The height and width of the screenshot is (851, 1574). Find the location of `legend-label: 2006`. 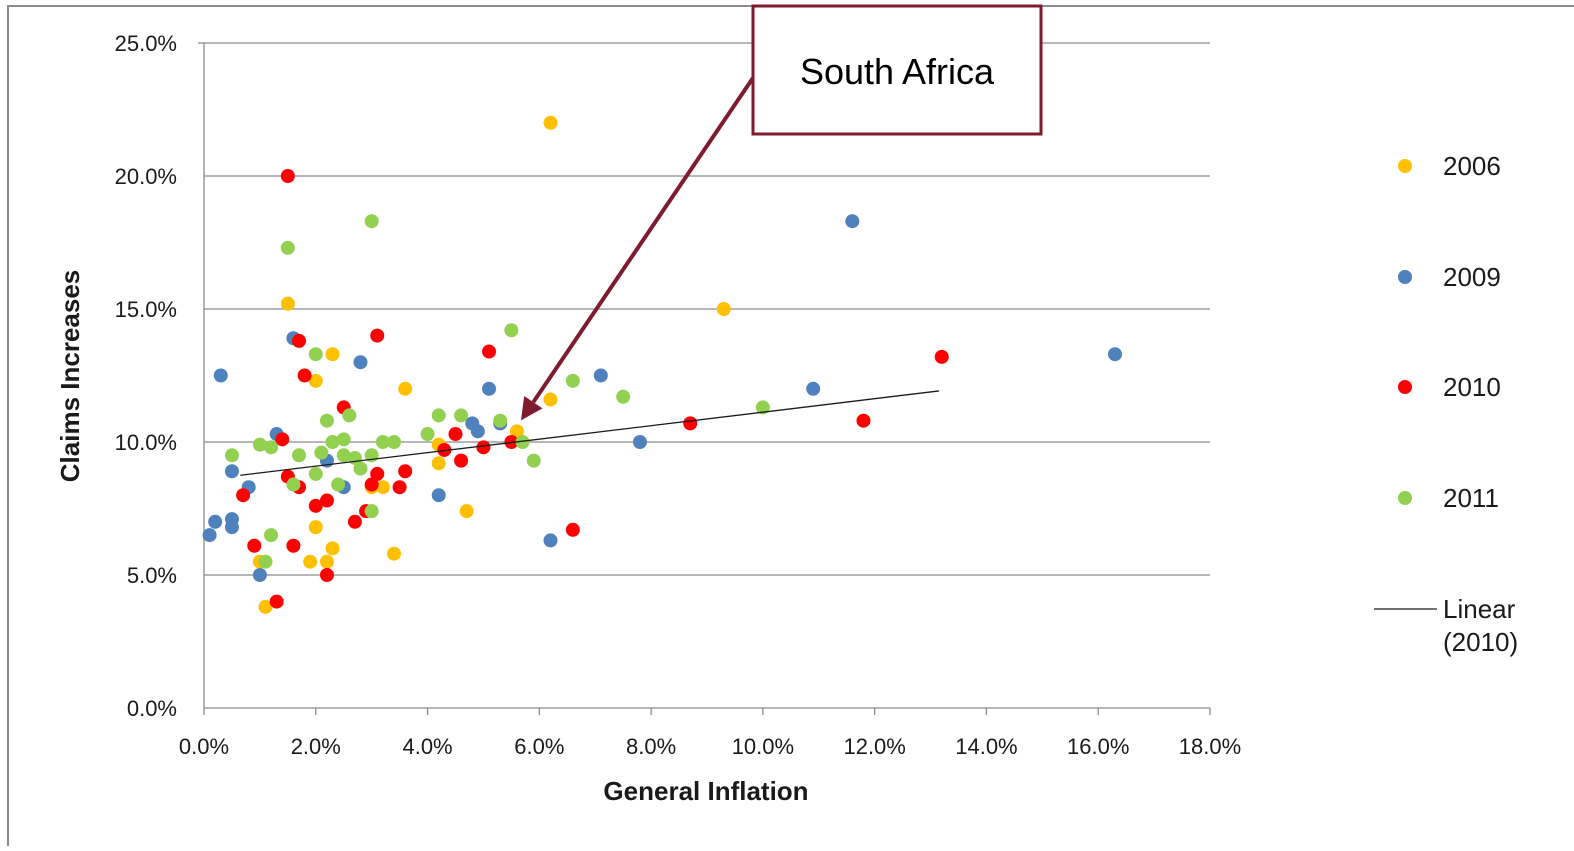

legend-label: 2006 is located at coordinates (1472, 166).